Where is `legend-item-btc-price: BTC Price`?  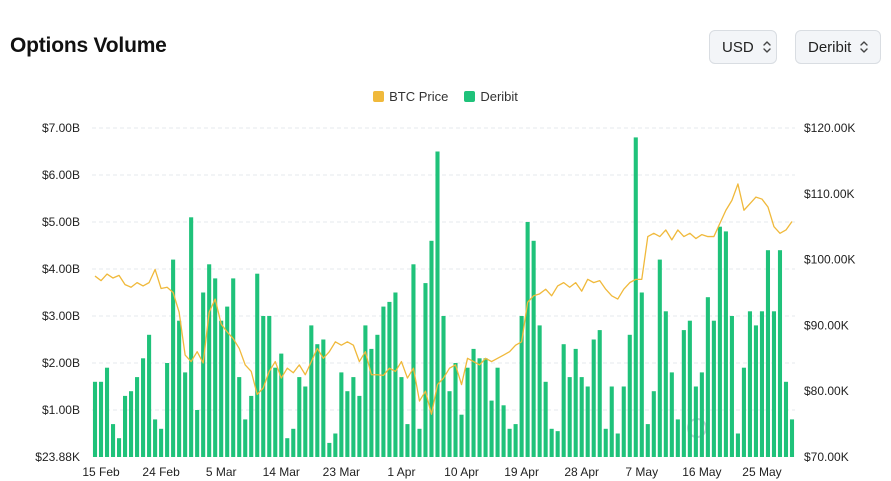 legend-item-btc-price: BTC Price is located at coordinates (410, 96).